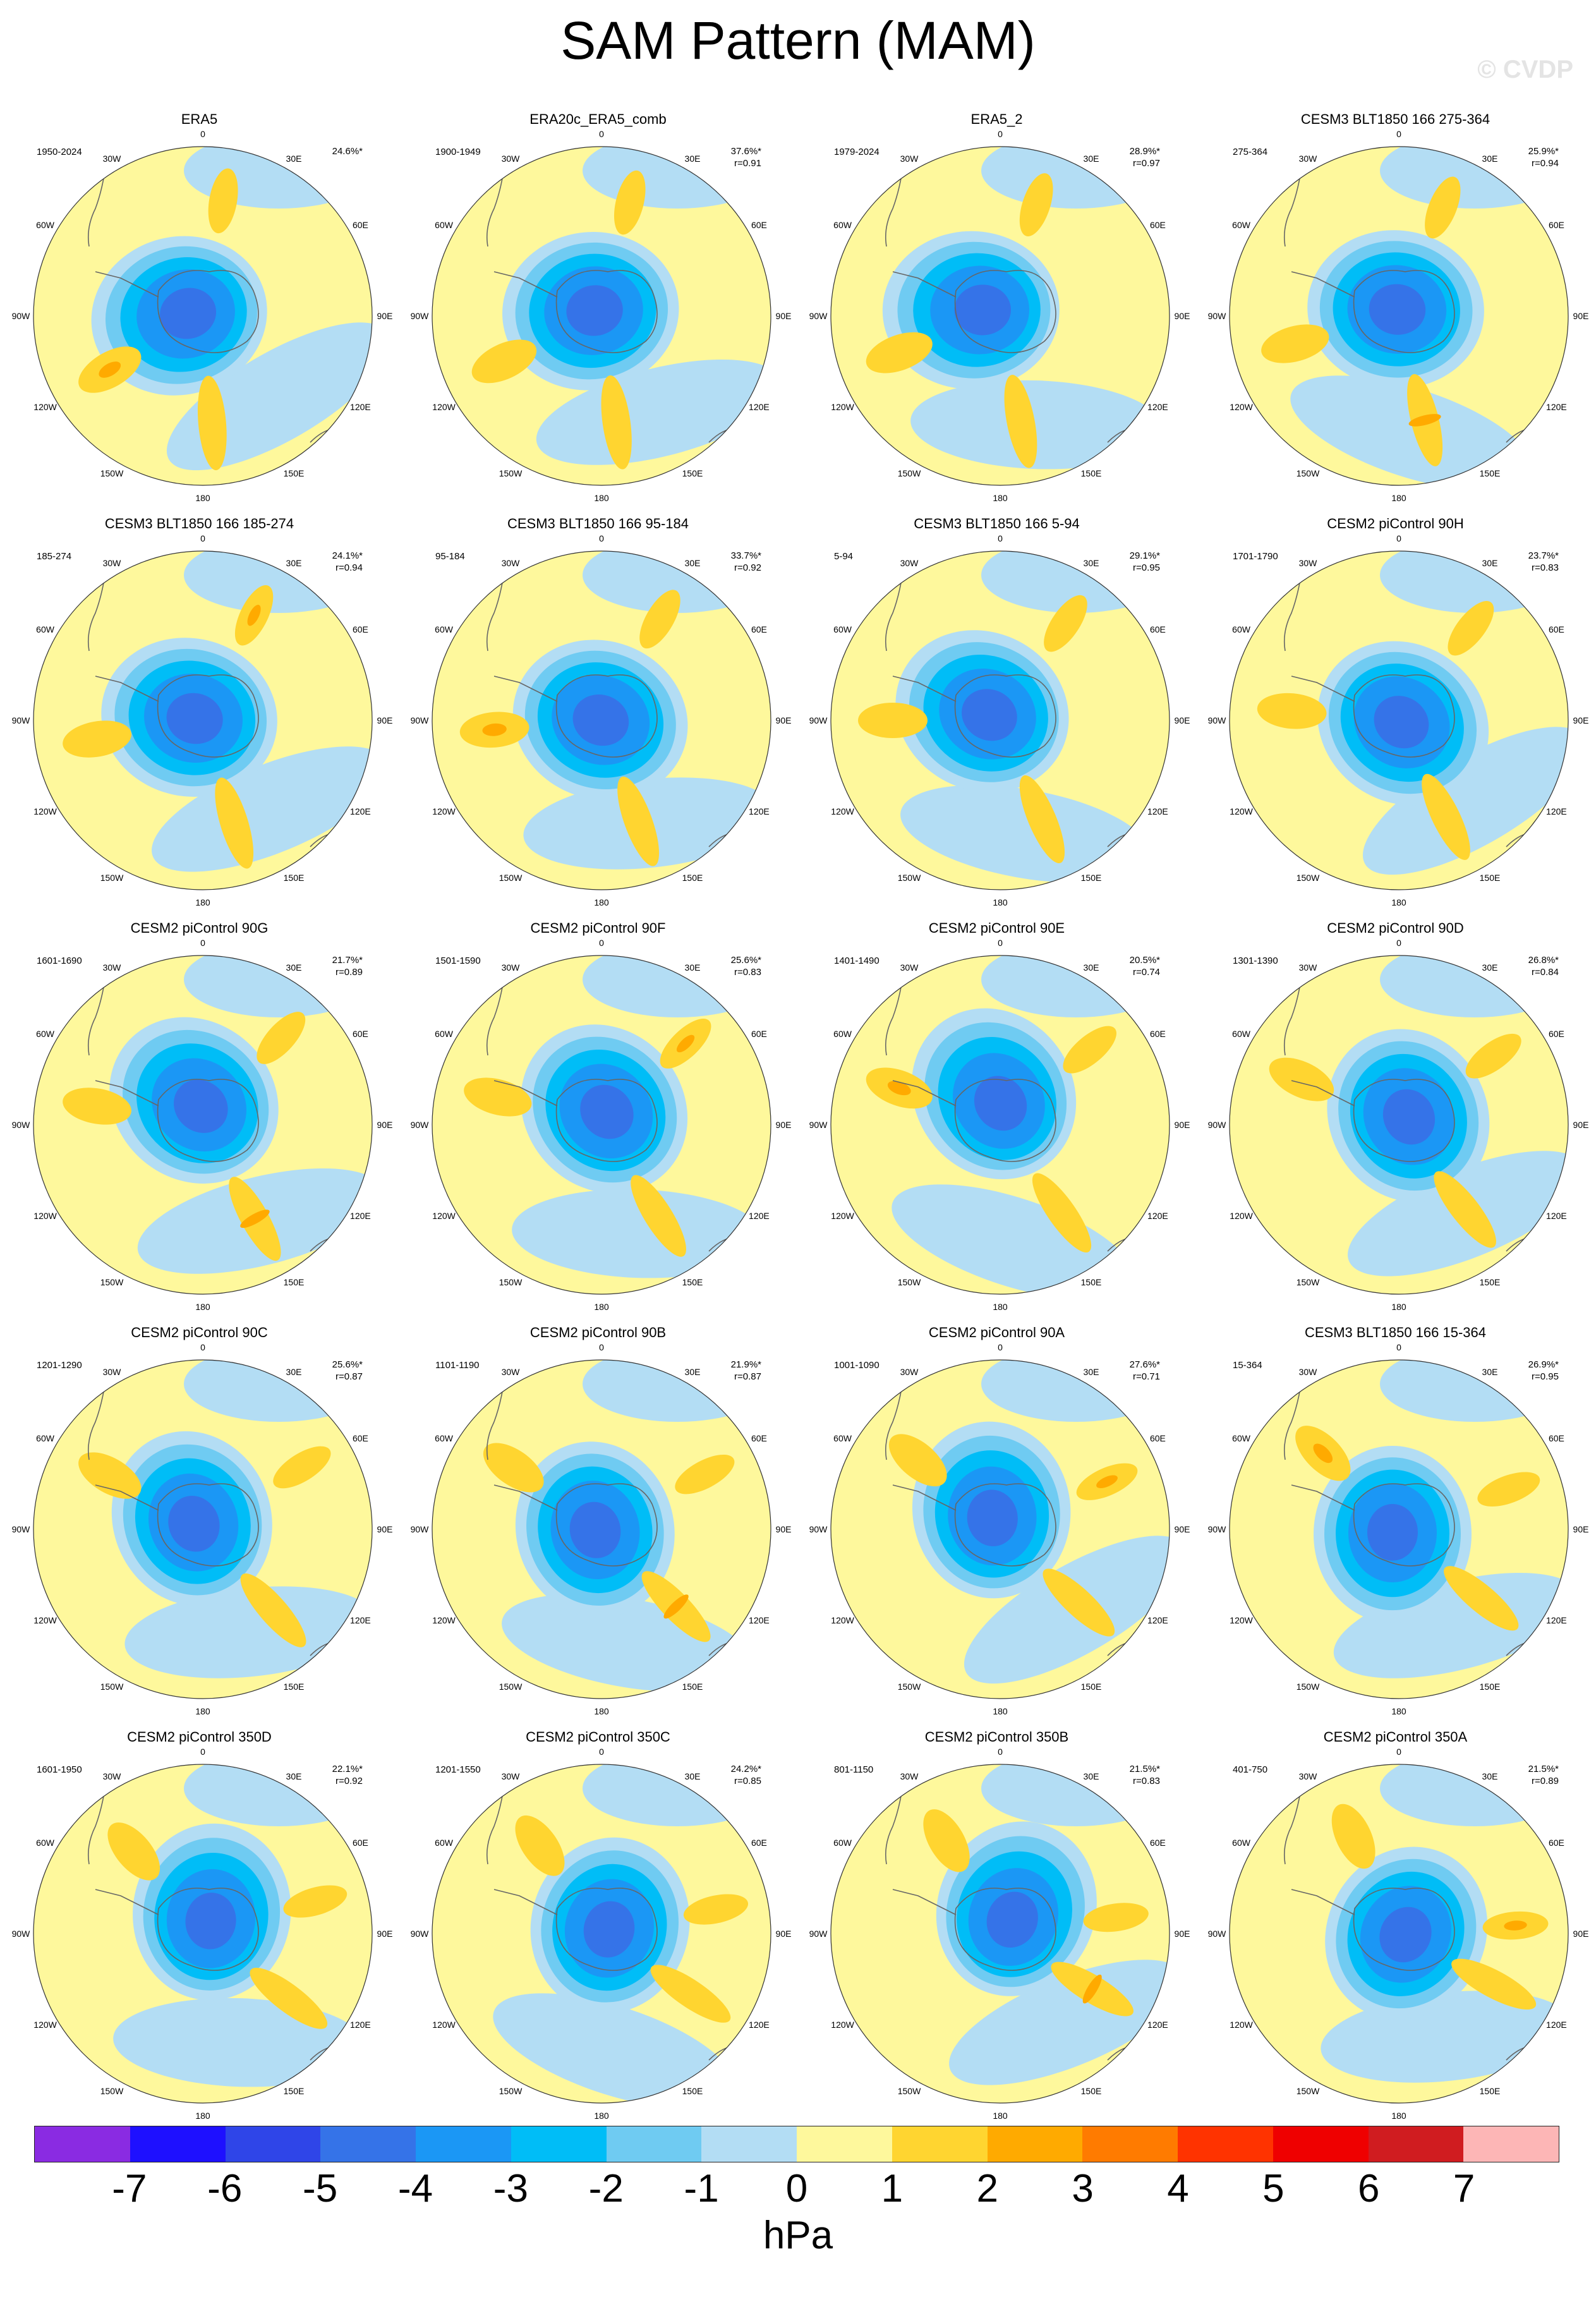 Image resolution: width=1596 pixels, height=2304 pixels. Describe the element at coordinates (1395, 119) in the screenshot. I see `panel-title: CESM3 BLT1850 166 275-364` at that location.